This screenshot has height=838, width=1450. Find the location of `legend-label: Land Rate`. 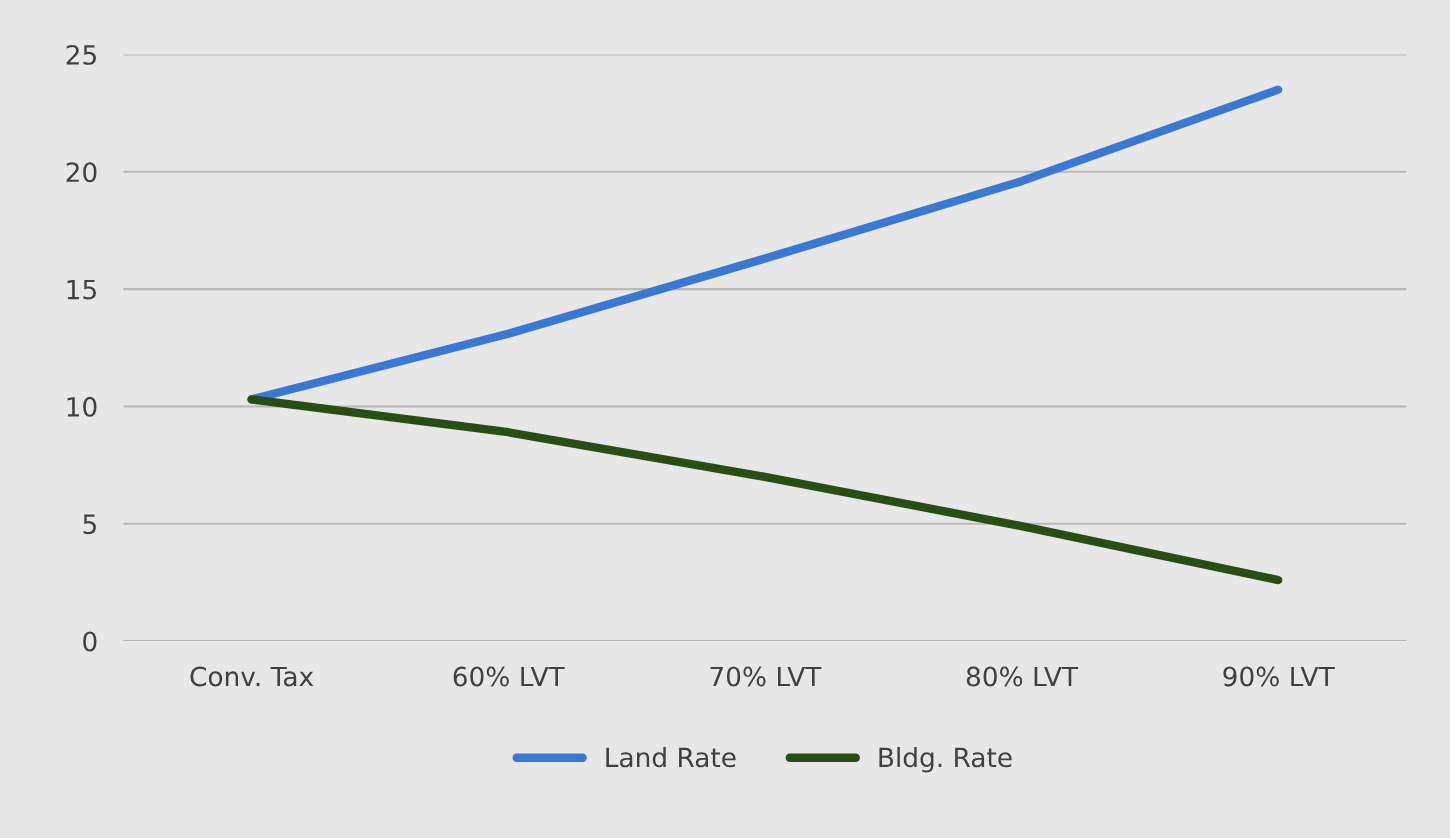

legend-label: Land Rate is located at coordinates (671, 757).